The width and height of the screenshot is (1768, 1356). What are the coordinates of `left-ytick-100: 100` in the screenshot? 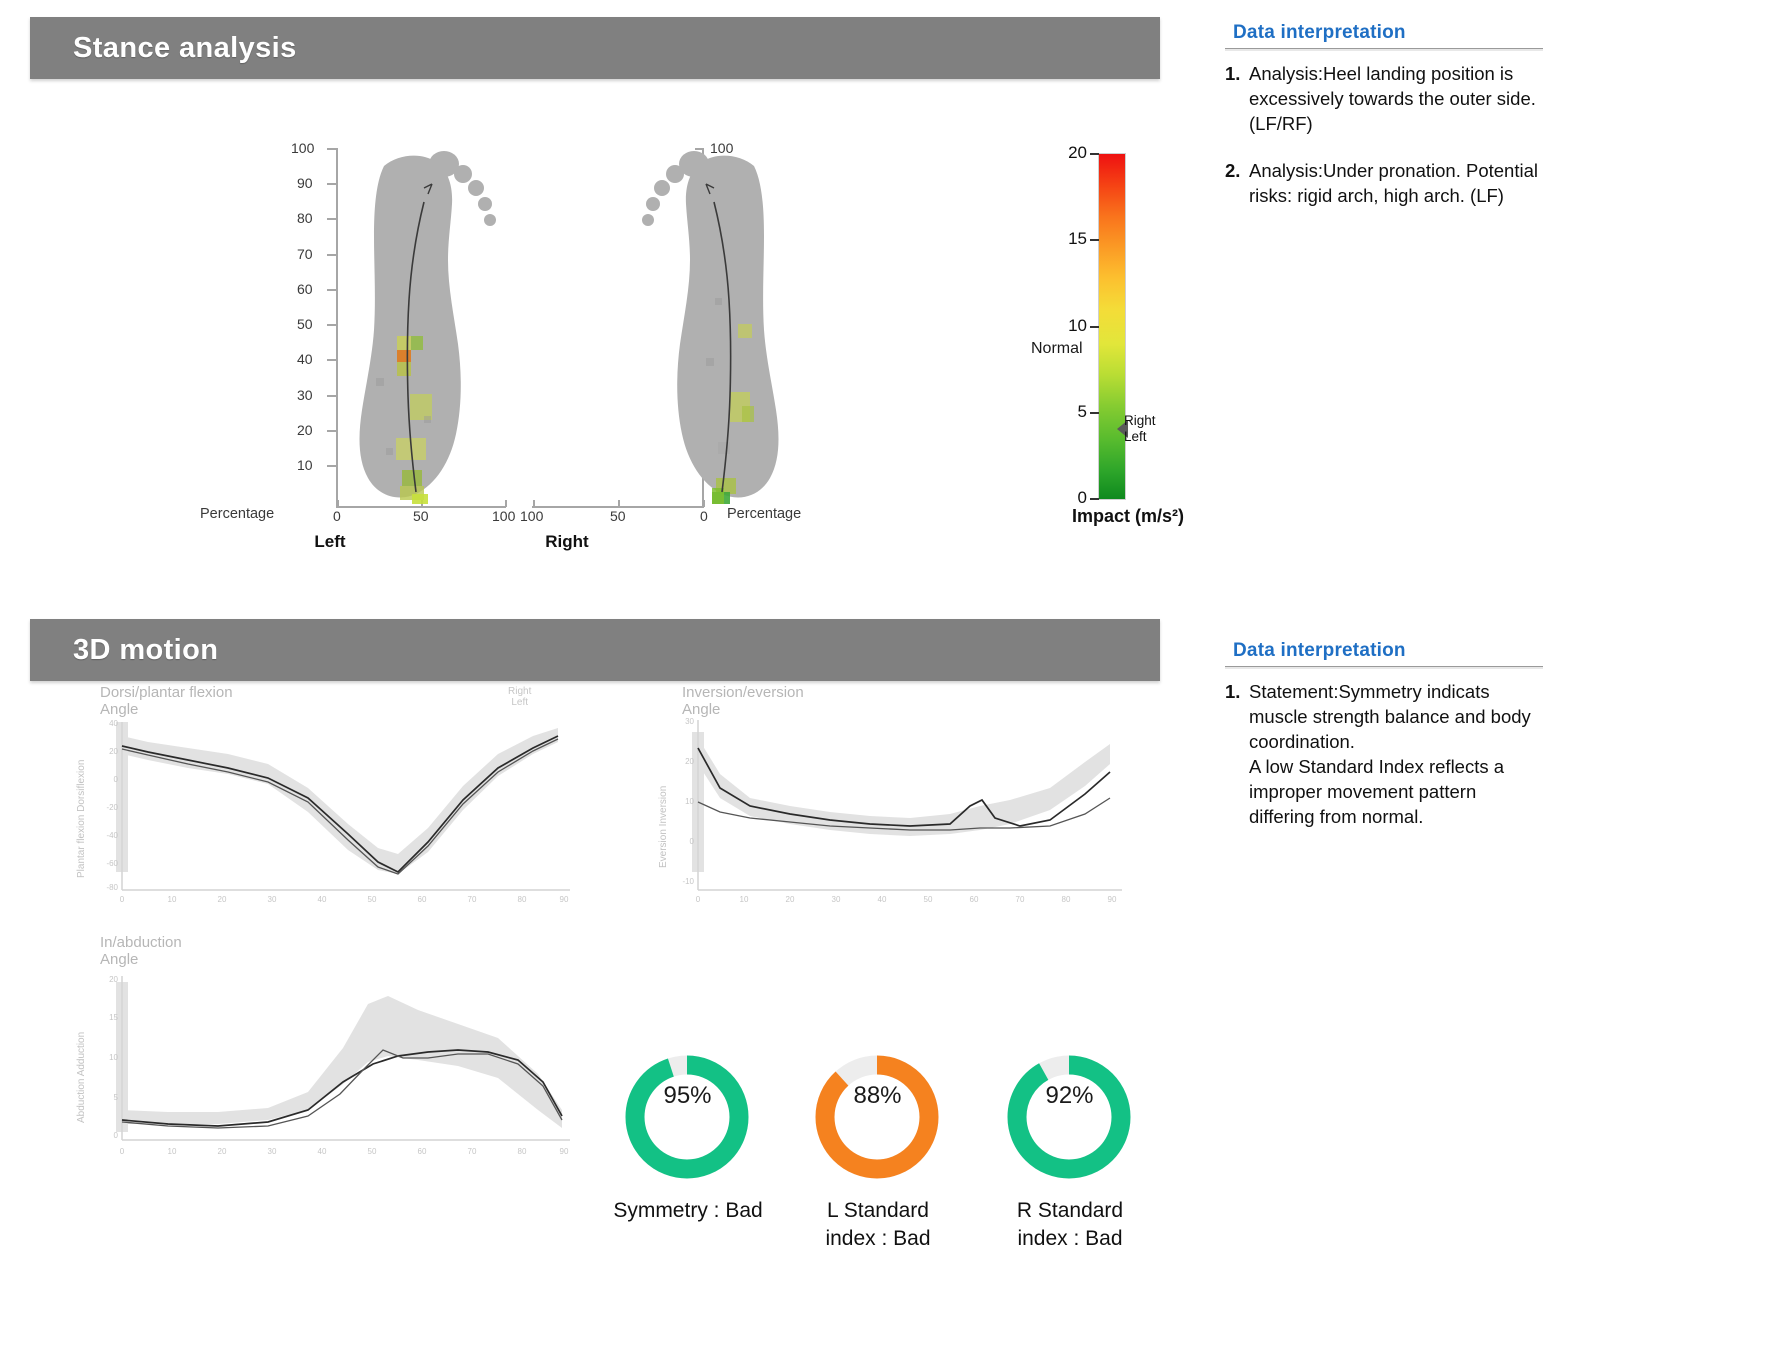 It's located at (303, 148).